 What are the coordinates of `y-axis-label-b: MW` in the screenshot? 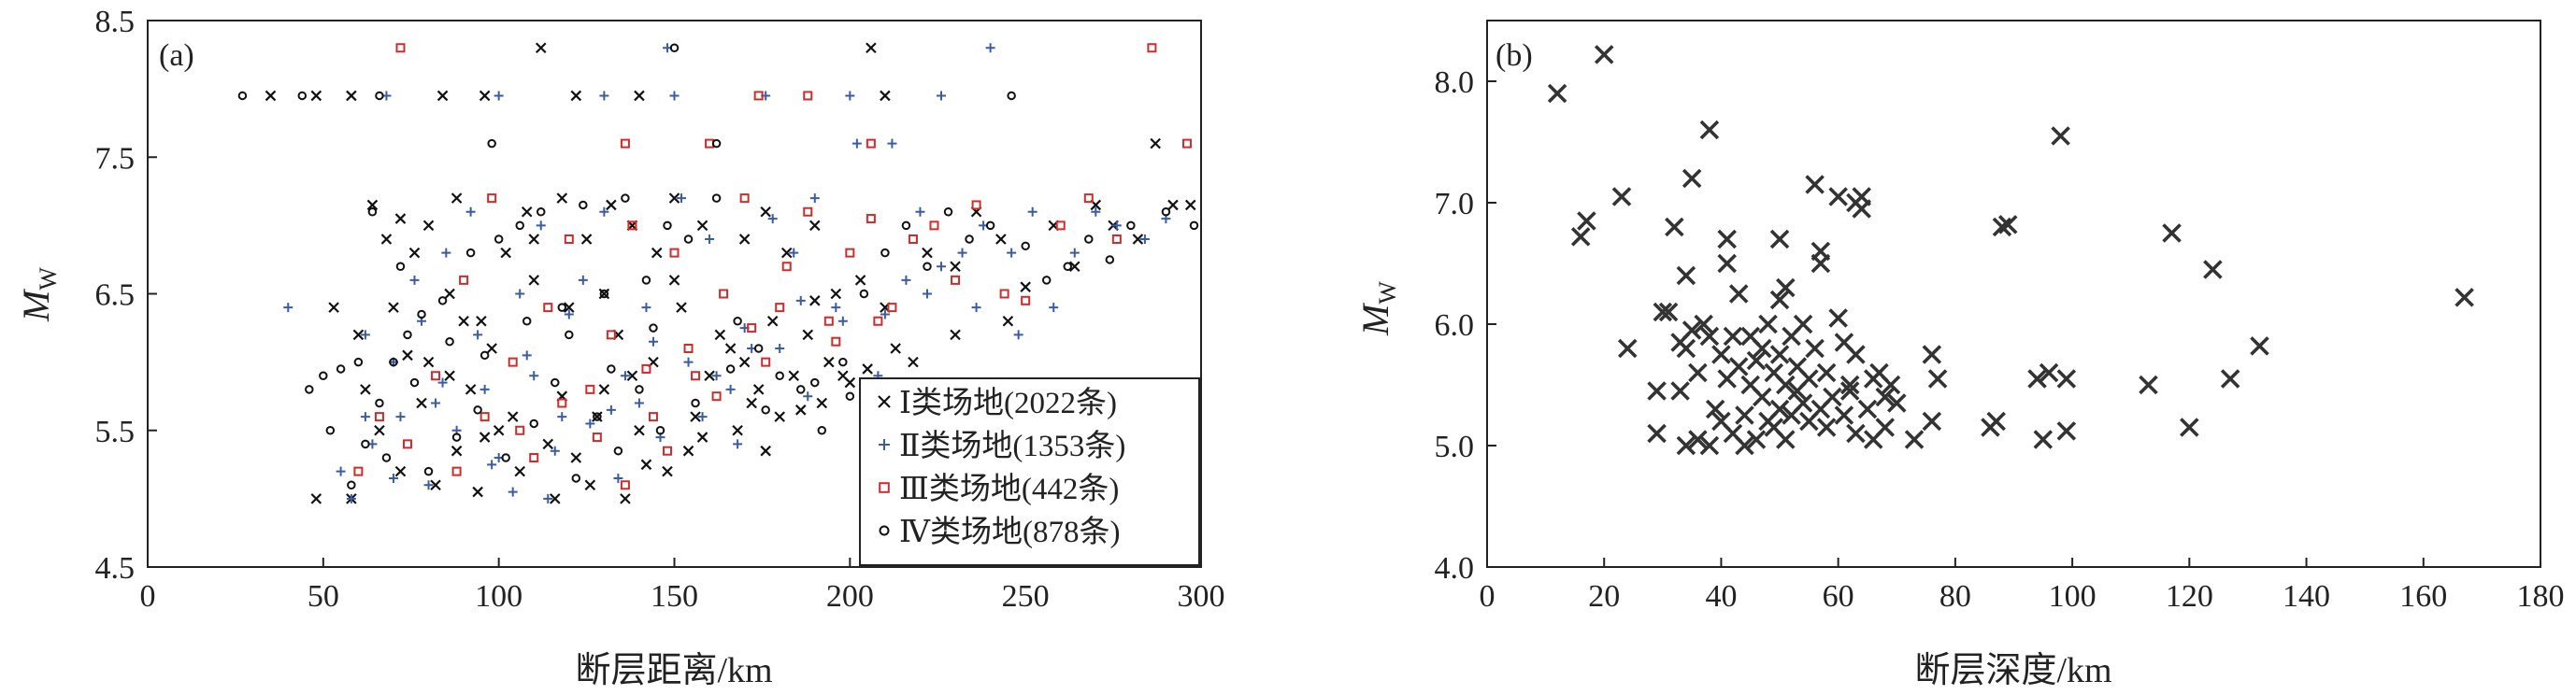 It's located at (1377, 308).